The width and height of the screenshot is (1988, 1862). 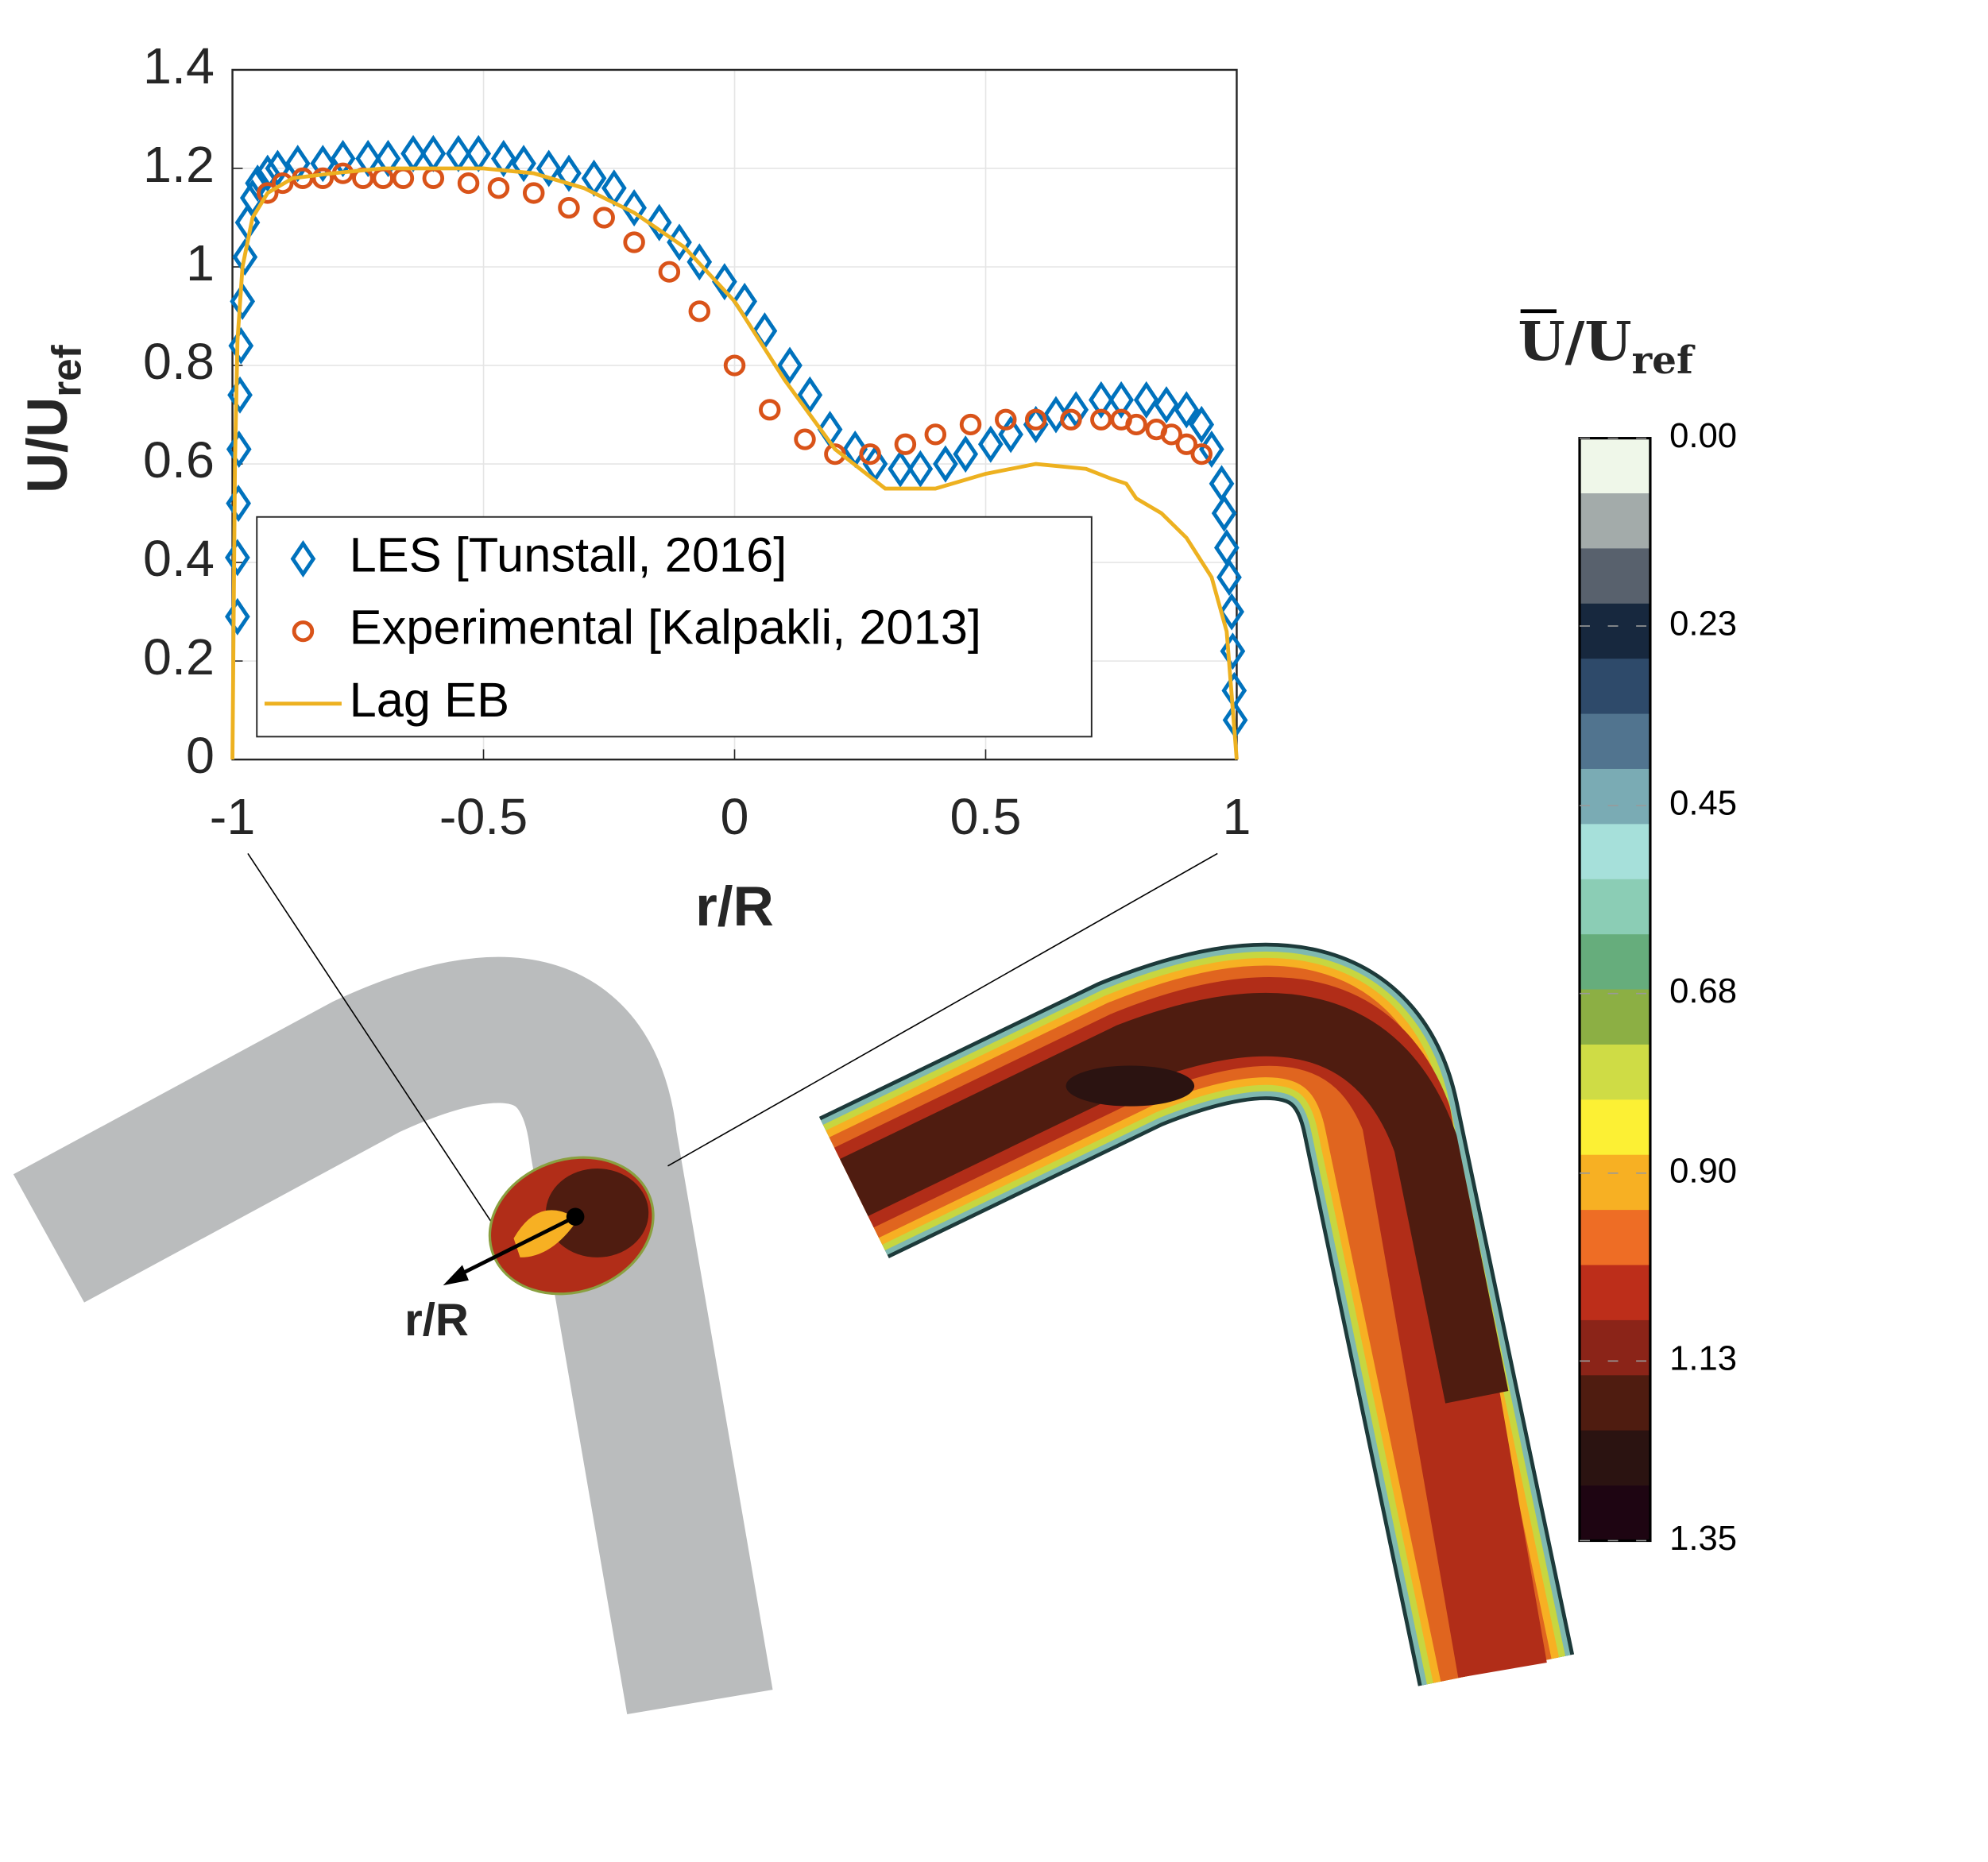 I want to click on y-axis-label: U/Uref, so click(x=52, y=419).